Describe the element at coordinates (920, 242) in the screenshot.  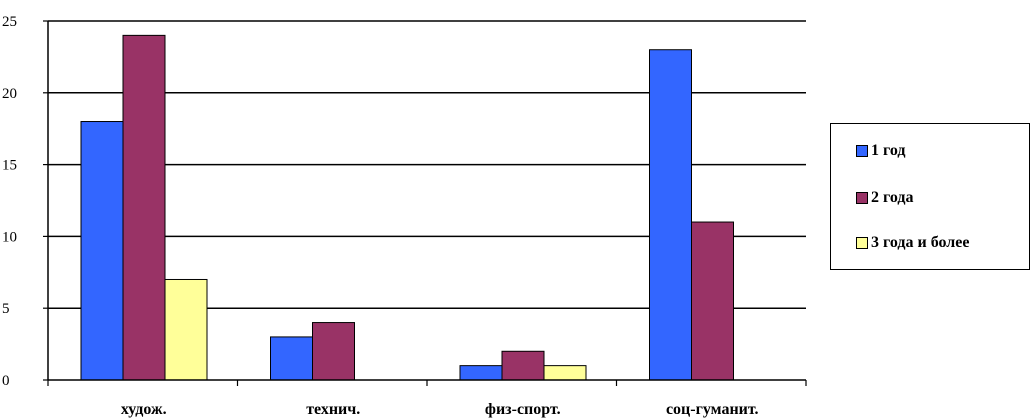
I see `legend-label: 3 года и более` at that location.